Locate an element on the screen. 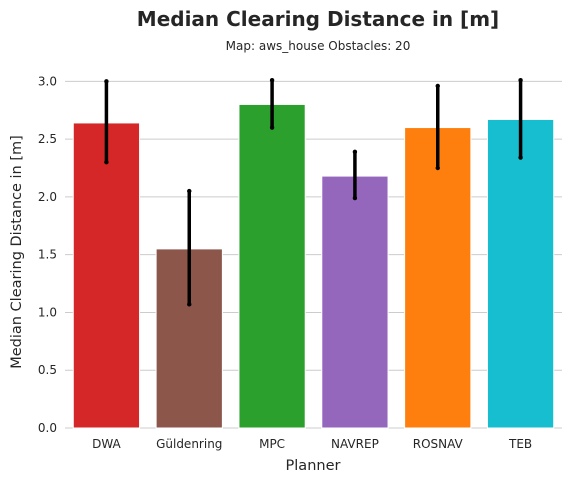  x-tick-label: DWA is located at coordinates (106, 444).